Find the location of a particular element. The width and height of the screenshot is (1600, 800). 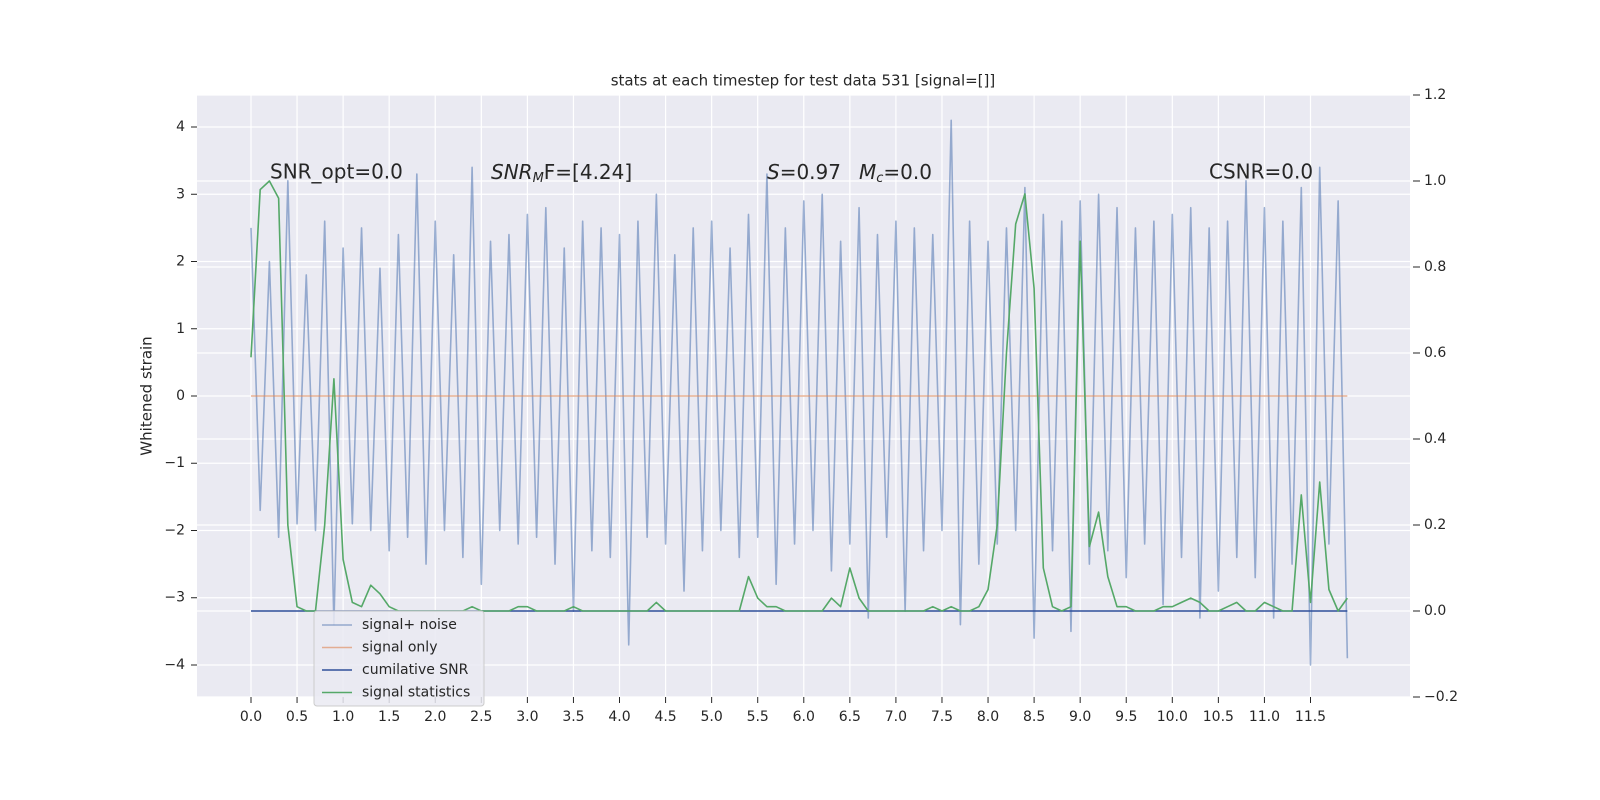

x-tick-label: 1.5 is located at coordinates (389, 717).